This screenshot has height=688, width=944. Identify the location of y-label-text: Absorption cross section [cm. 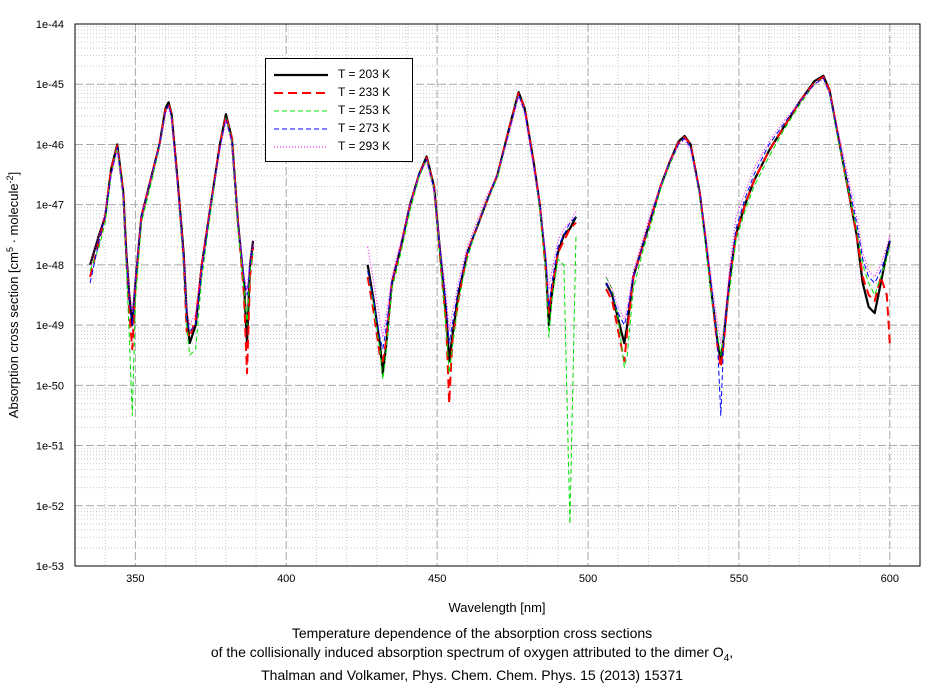
(13, 335).